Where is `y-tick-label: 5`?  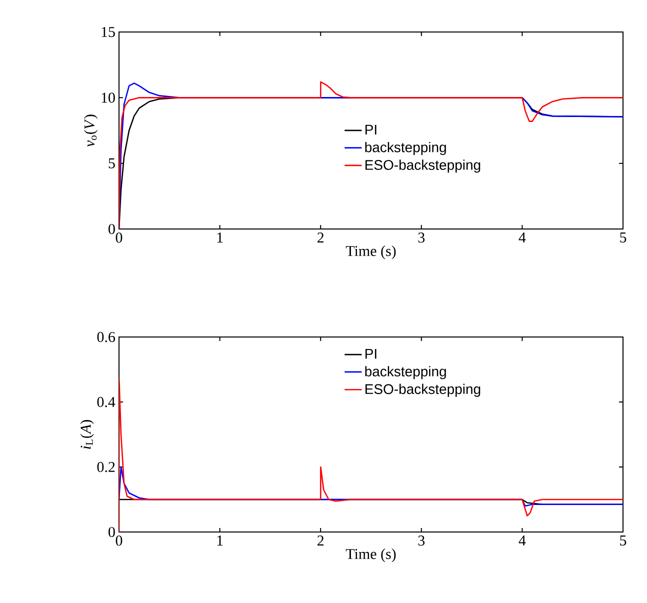 y-tick-label: 5 is located at coordinates (111, 163).